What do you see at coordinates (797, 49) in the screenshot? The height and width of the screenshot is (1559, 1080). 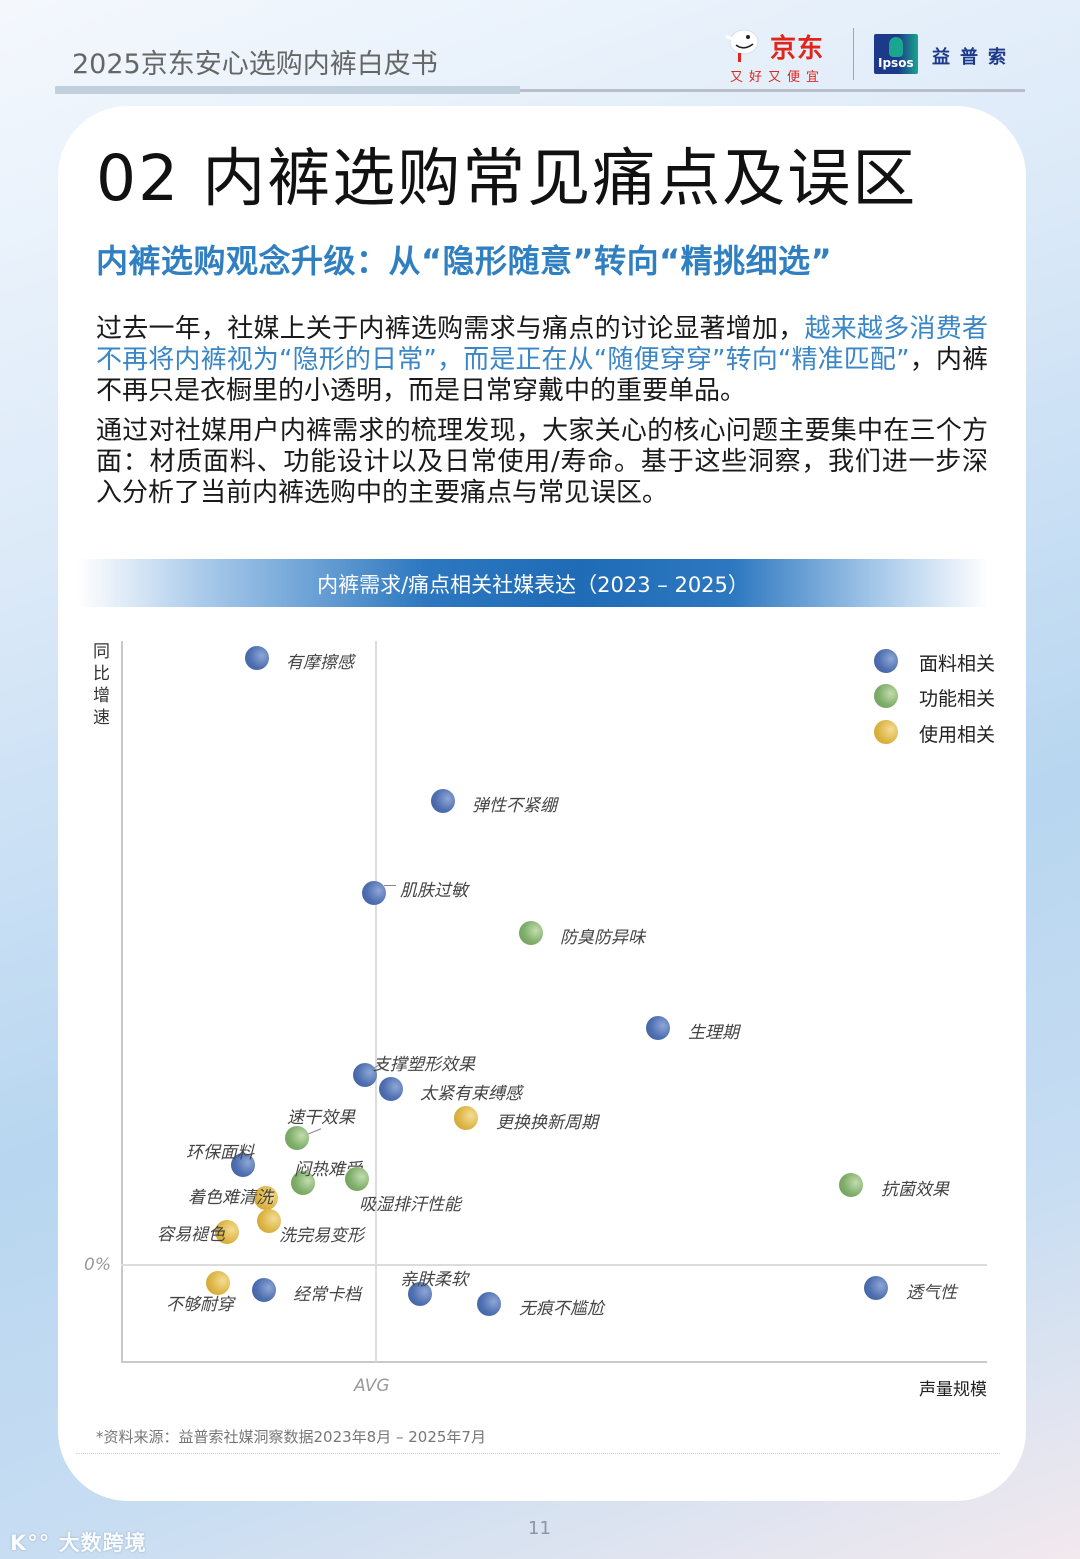 I see `jd-brand-name: 京东` at bounding box center [797, 49].